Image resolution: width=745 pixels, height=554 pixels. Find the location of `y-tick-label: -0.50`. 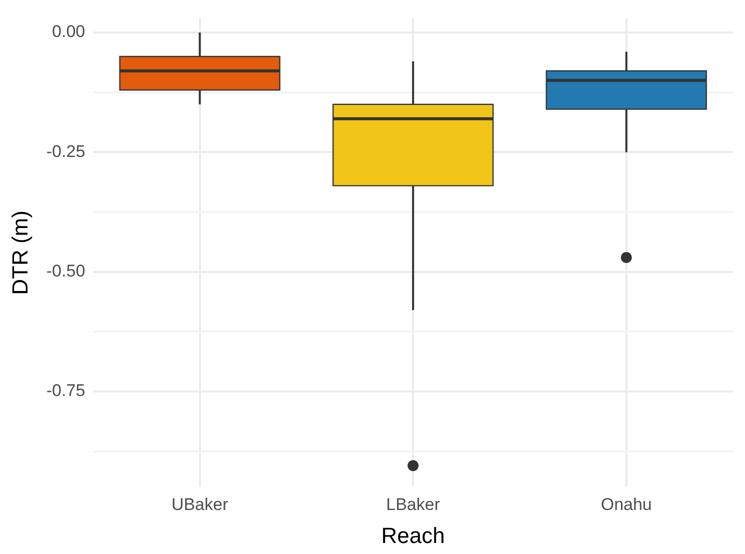

y-tick-label: -0.50 is located at coordinates (66, 271).